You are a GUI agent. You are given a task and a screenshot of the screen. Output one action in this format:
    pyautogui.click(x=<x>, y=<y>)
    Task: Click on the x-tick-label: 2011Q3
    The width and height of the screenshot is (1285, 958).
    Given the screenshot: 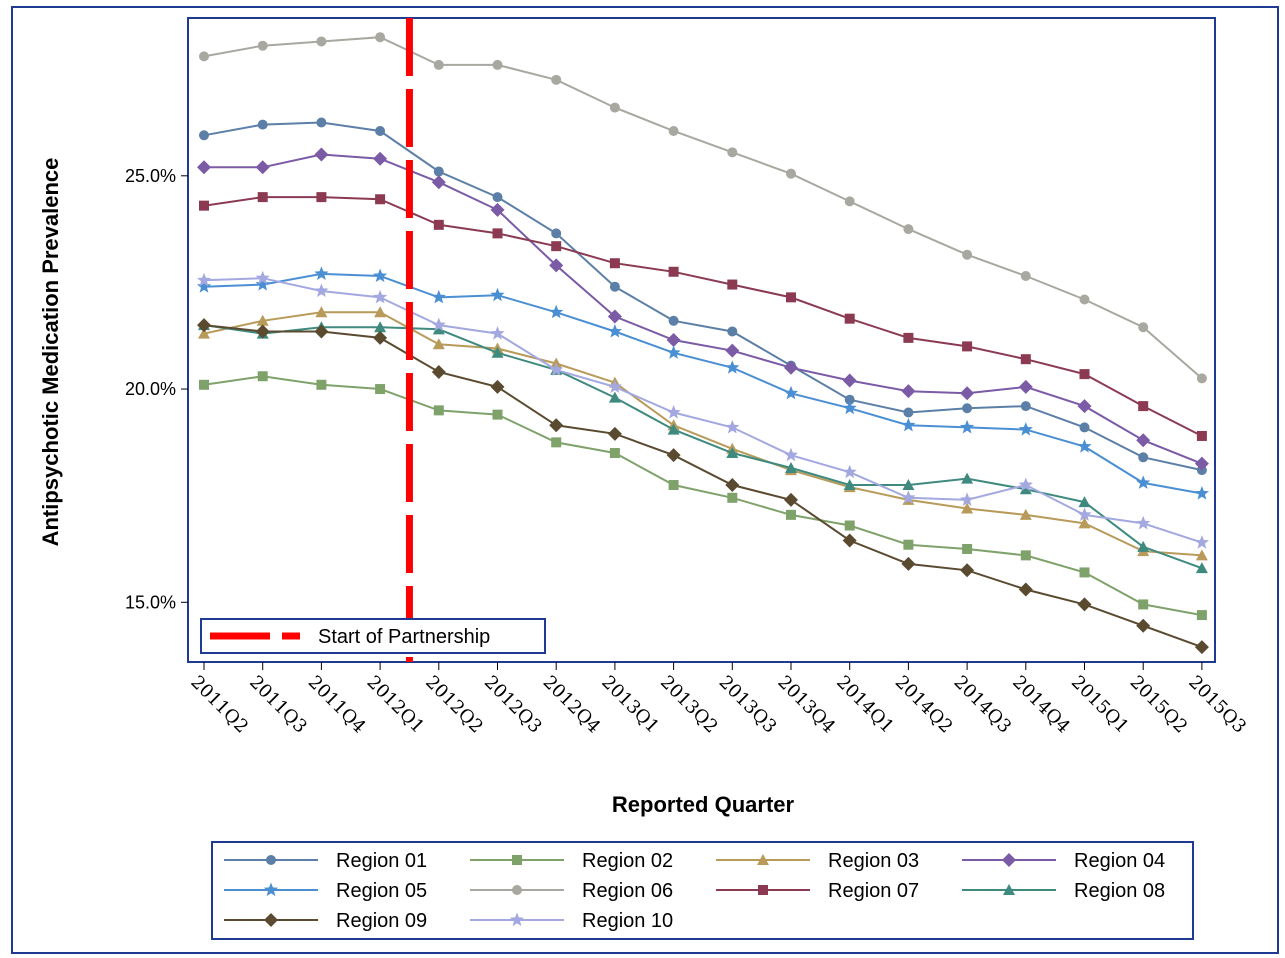 What is the action you would take?
    pyautogui.click(x=278, y=705)
    